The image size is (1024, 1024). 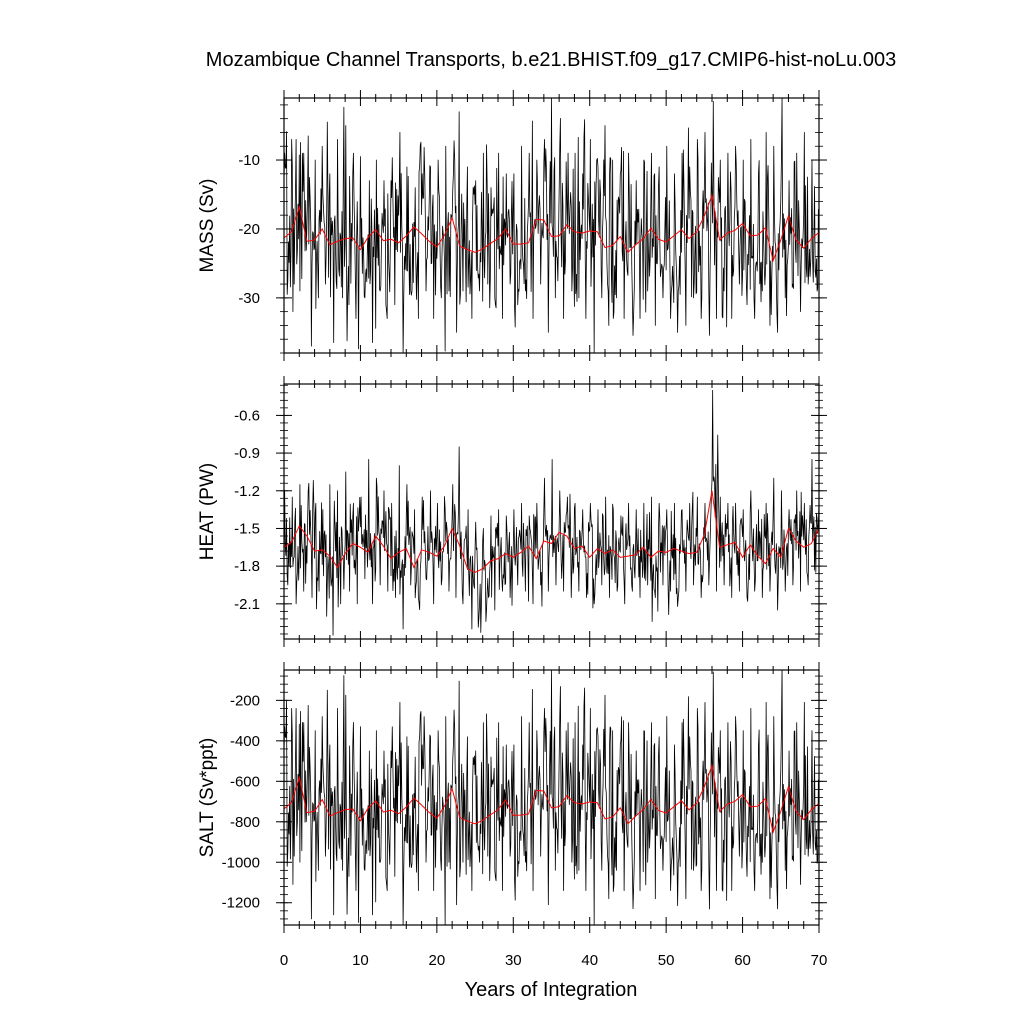 What do you see at coordinates (742, 960) in the screenshot?
I see `xtick-label: 60` at bounding box center [742, 960].